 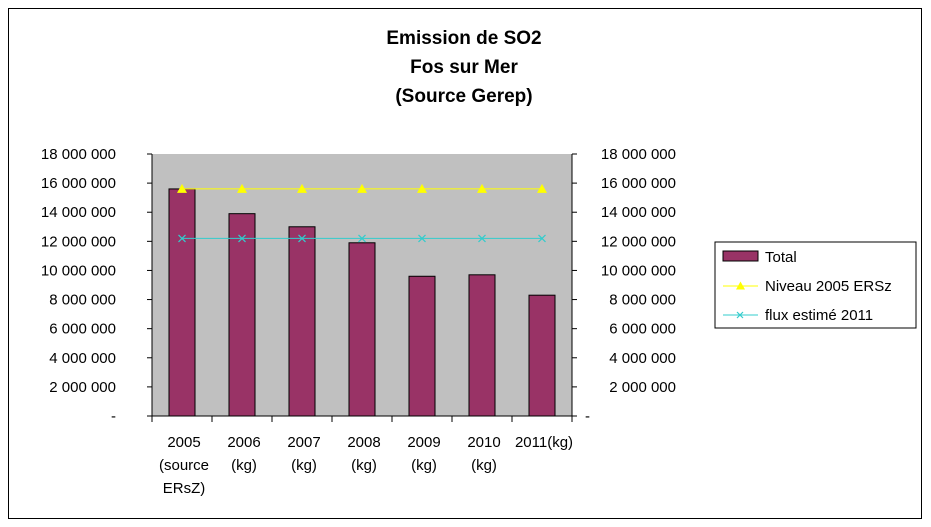 What do you see at coordinates (638, 270) in the screenshot?
I see `right-tick-label: 10 000 000` at bounding box center [638, 270].